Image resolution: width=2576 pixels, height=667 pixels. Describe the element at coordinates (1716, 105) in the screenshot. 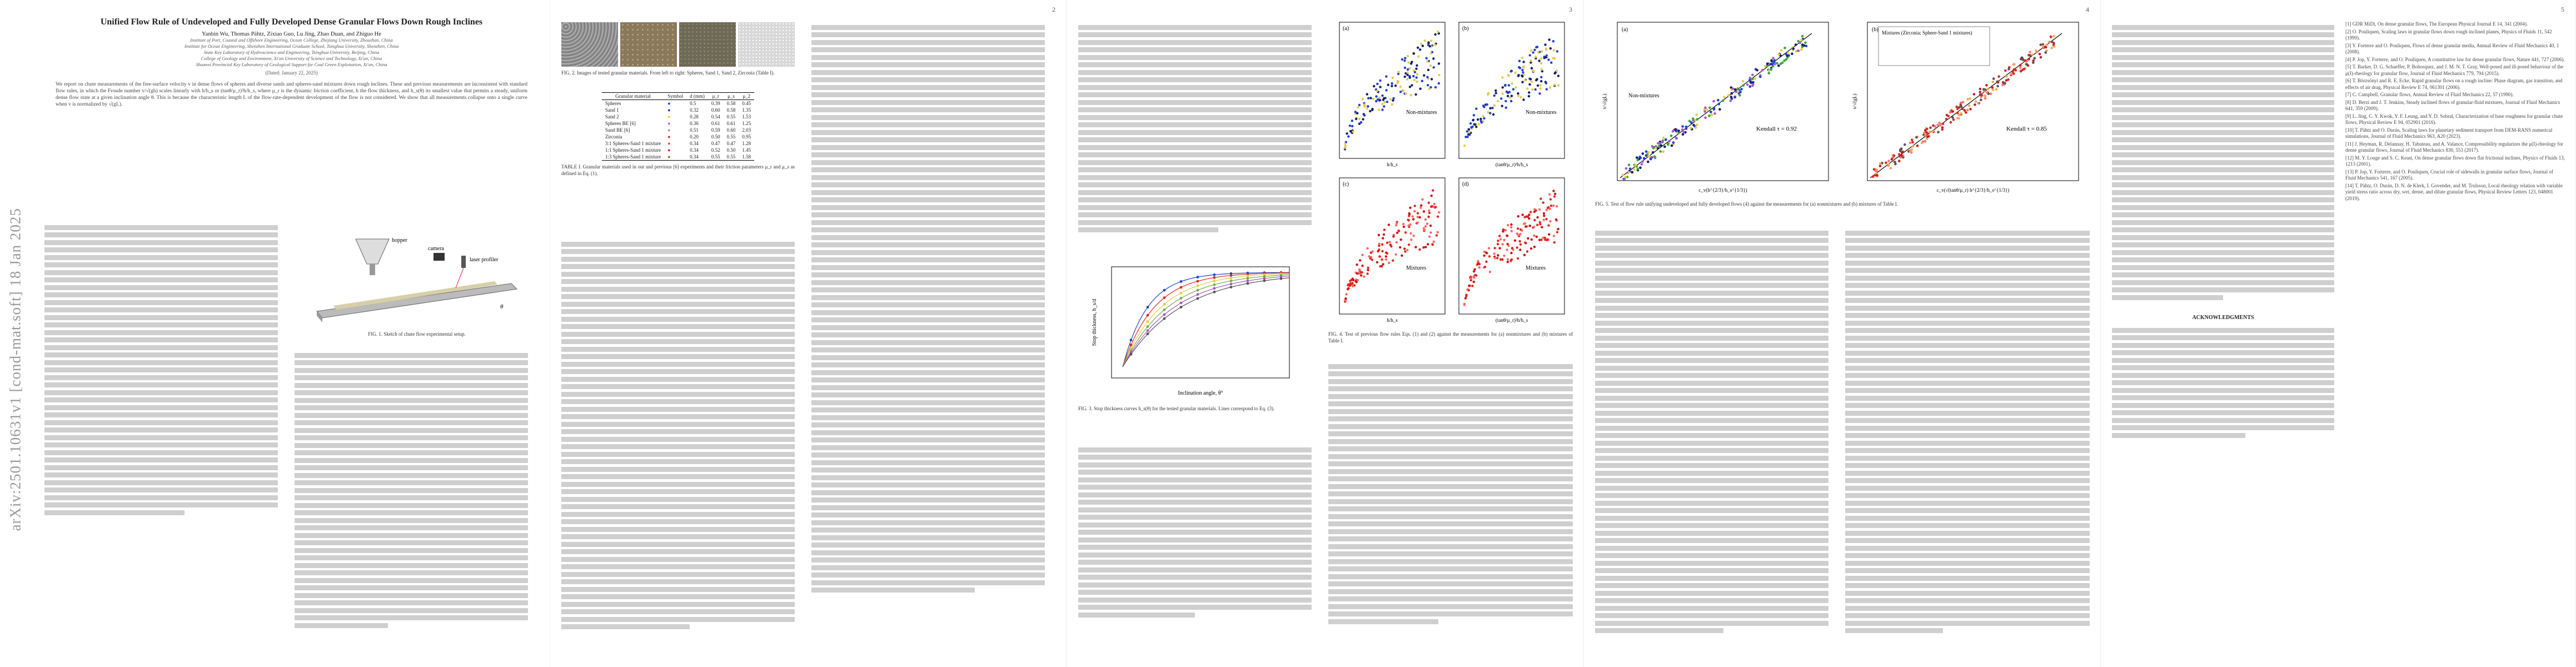

I see `fig5-fit-line` at that location.